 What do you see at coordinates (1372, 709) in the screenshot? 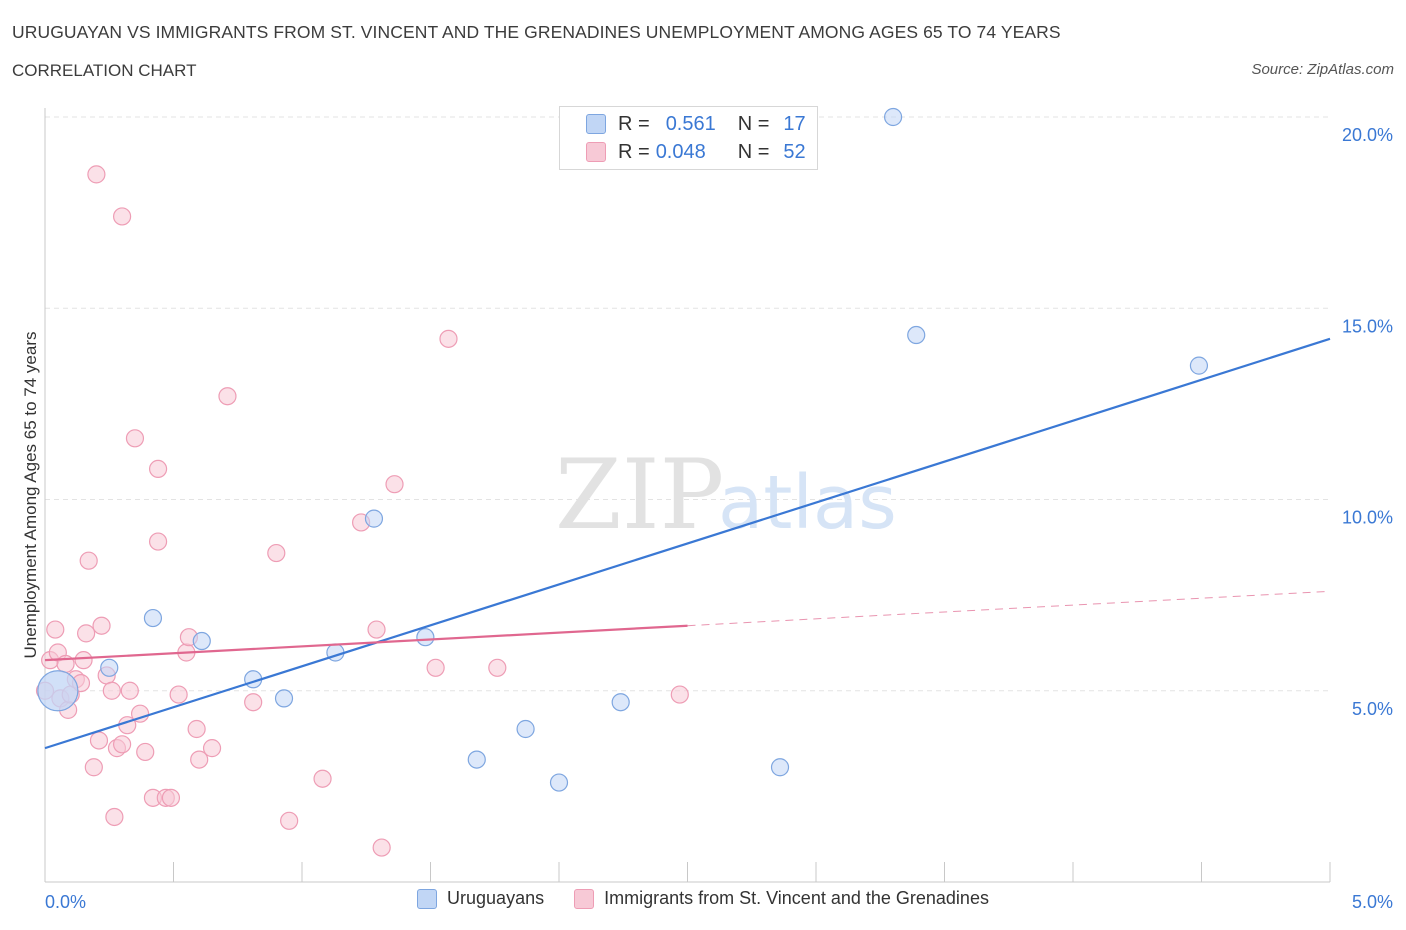
I see `y-tick-label: 5.0%` at bounding box center [1372, 709].